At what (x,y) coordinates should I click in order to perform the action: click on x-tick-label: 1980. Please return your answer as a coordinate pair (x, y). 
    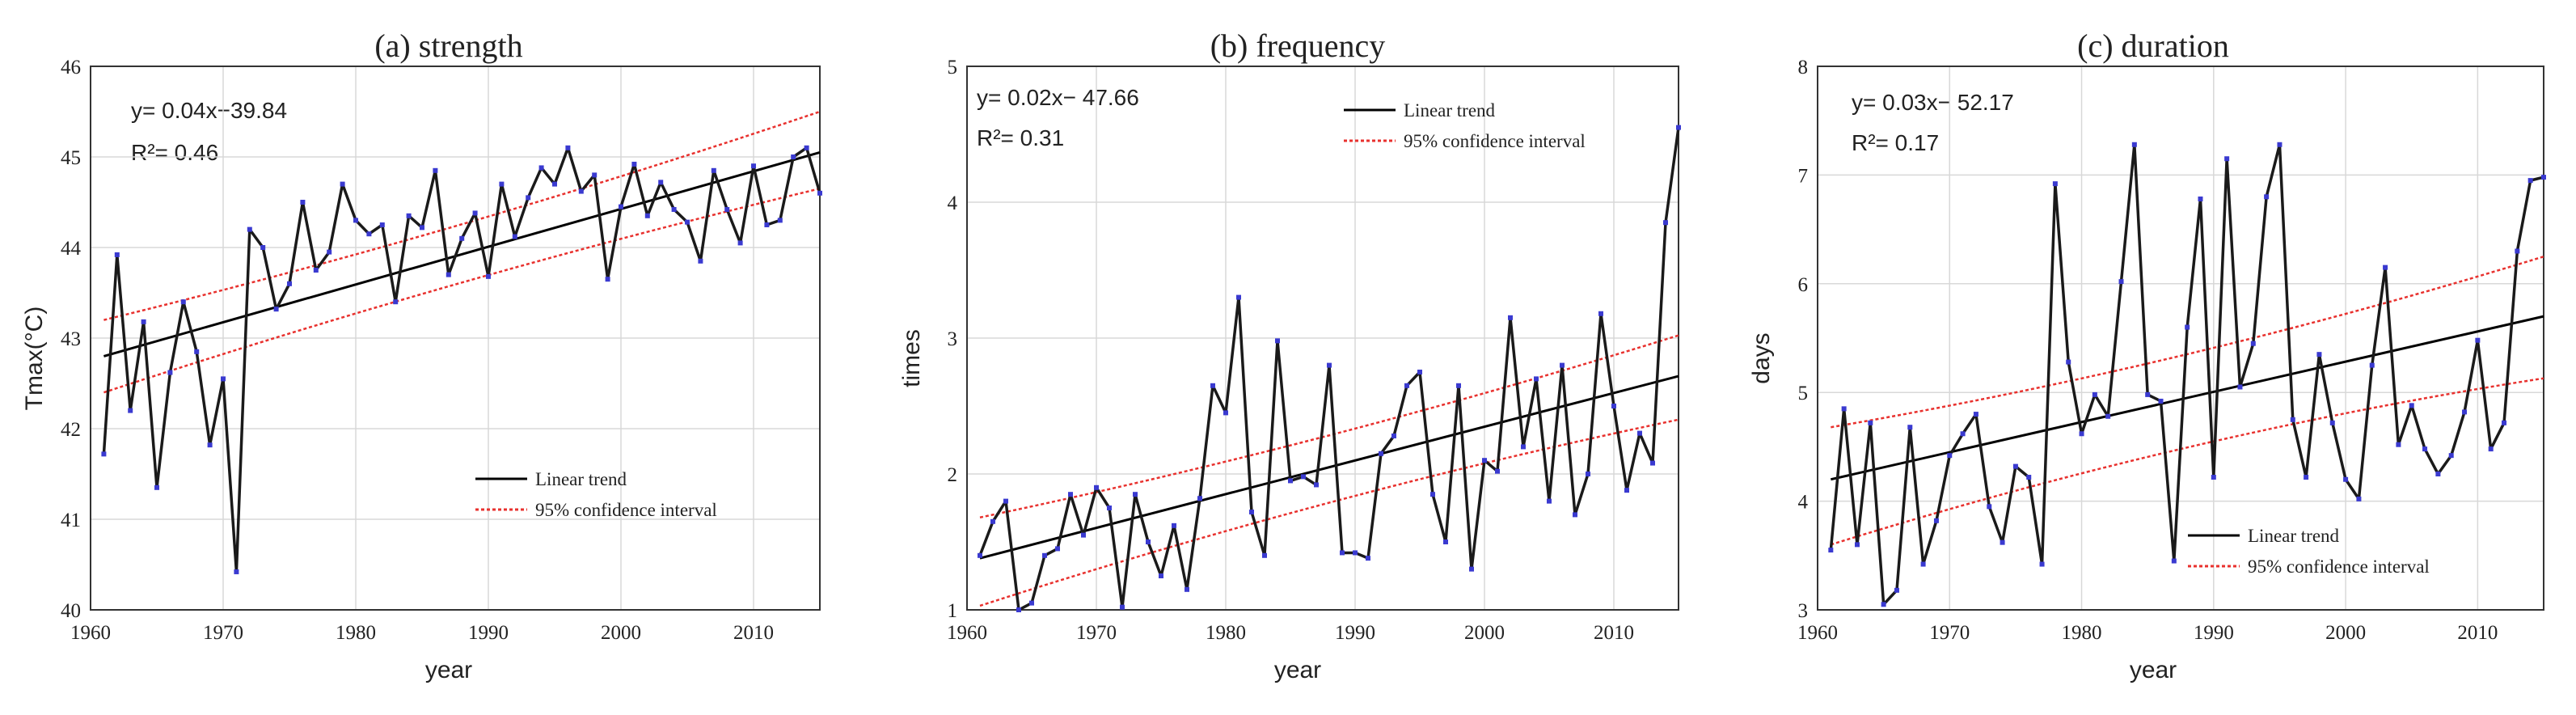
    Looking at the image, I should click on (2082, 633).